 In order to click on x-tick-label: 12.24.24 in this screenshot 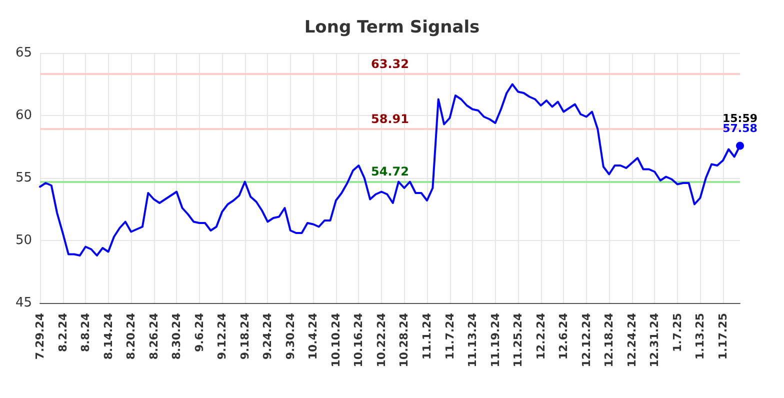, I will do `click(631, 340)`.